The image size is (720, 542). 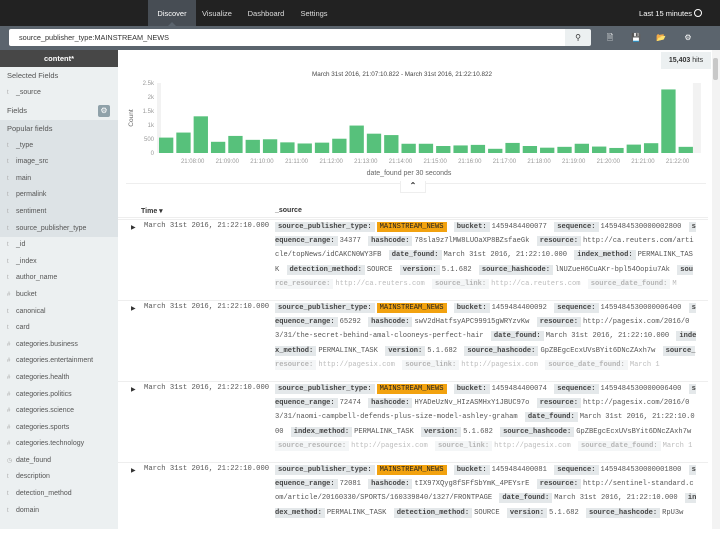 I want to click on field-settings-gear-icon: ⚙, so click(x=104, y=111).